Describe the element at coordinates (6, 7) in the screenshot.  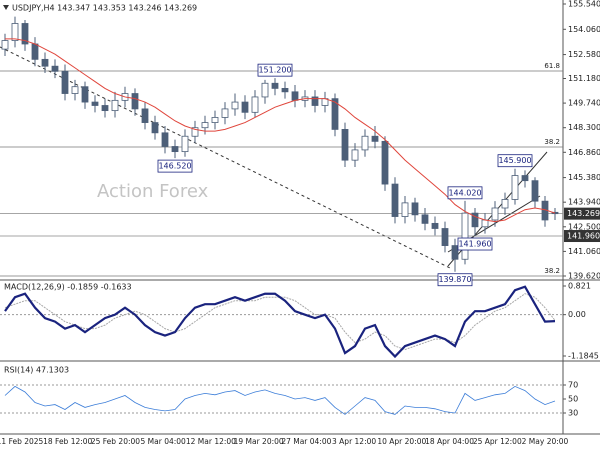
I see `symbol-menu-icon` at that location.